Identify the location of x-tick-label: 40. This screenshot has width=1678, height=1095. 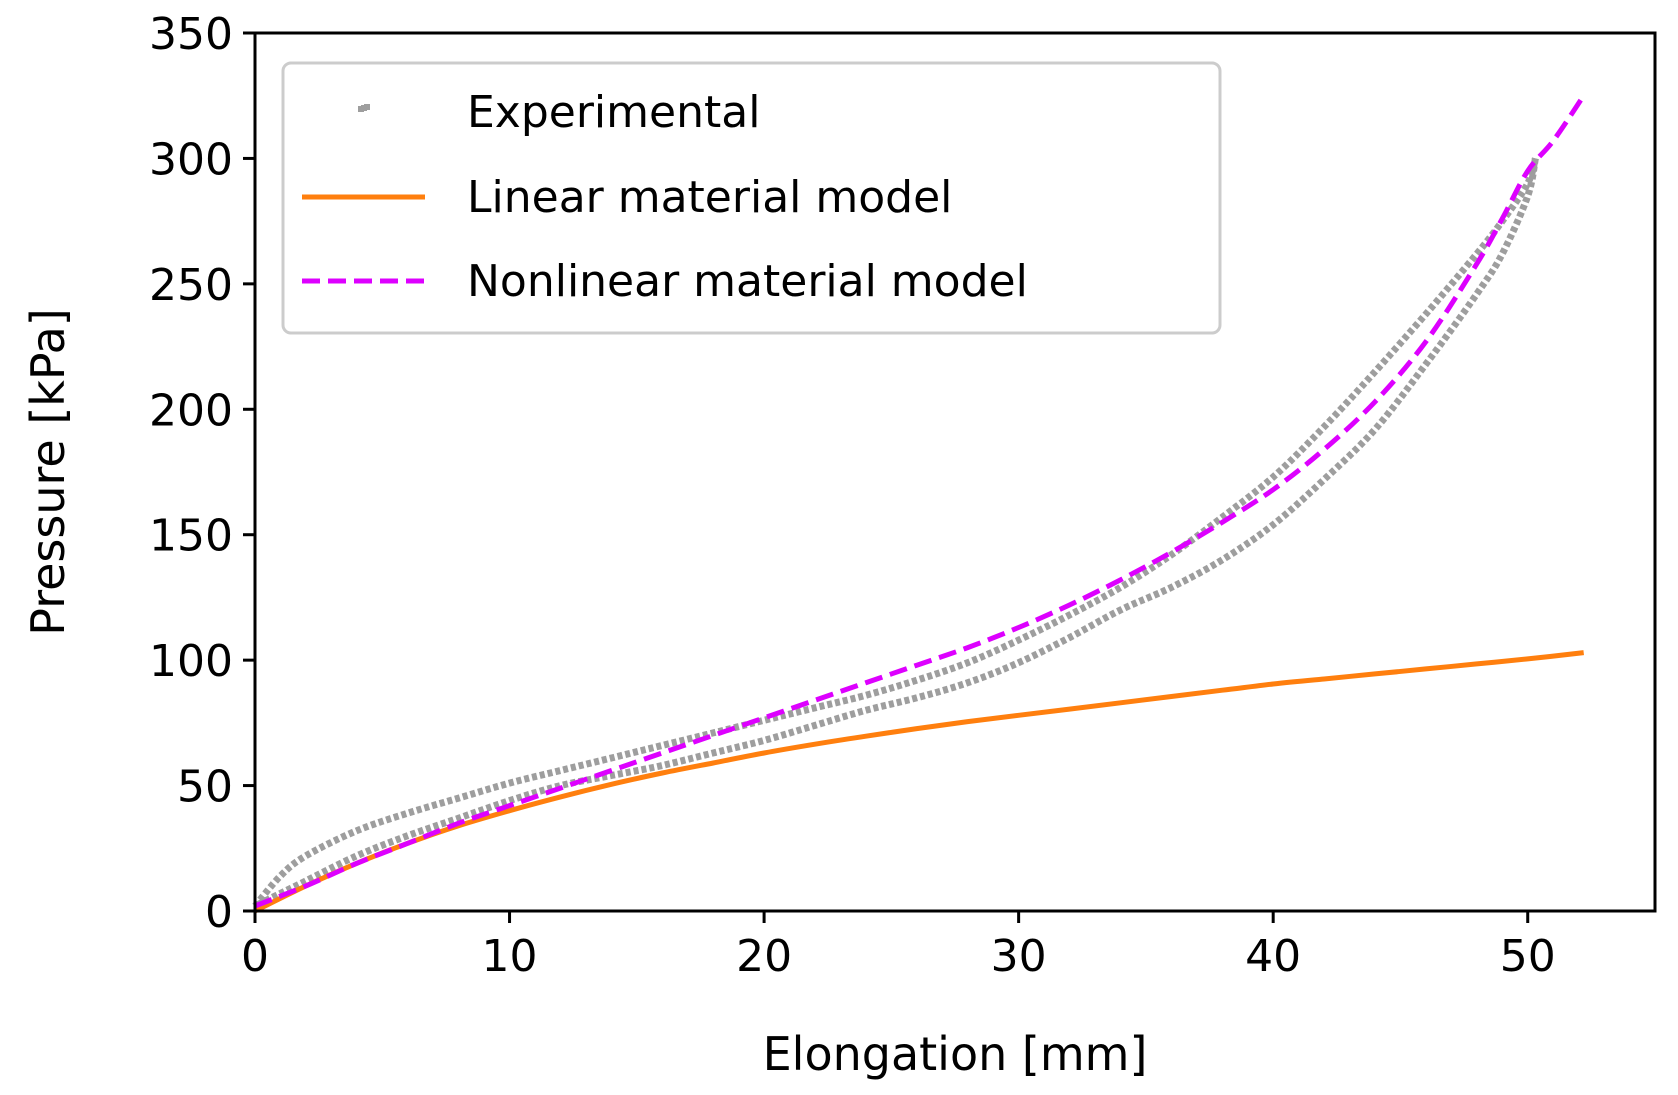
(1273, 956).